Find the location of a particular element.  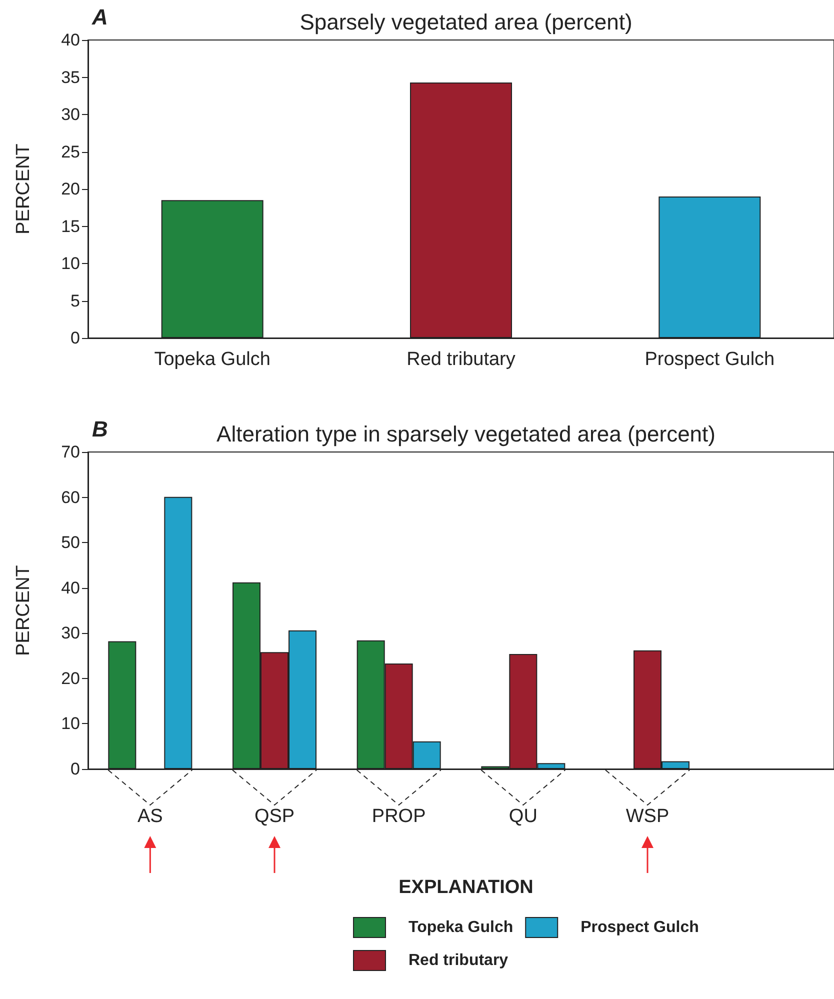

y-tick-label: 35 is located at coordinates (70, 77).